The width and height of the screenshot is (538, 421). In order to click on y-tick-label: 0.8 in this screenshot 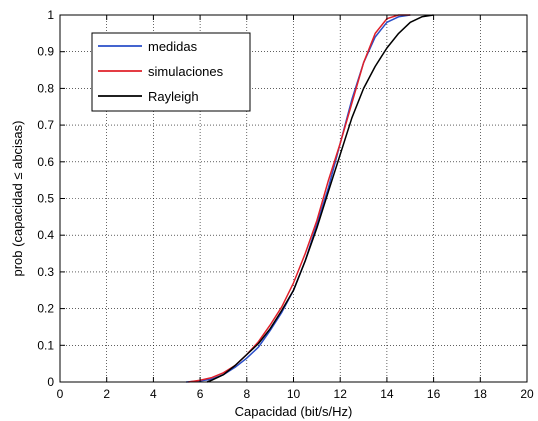, I will do `click(45, 88)`.